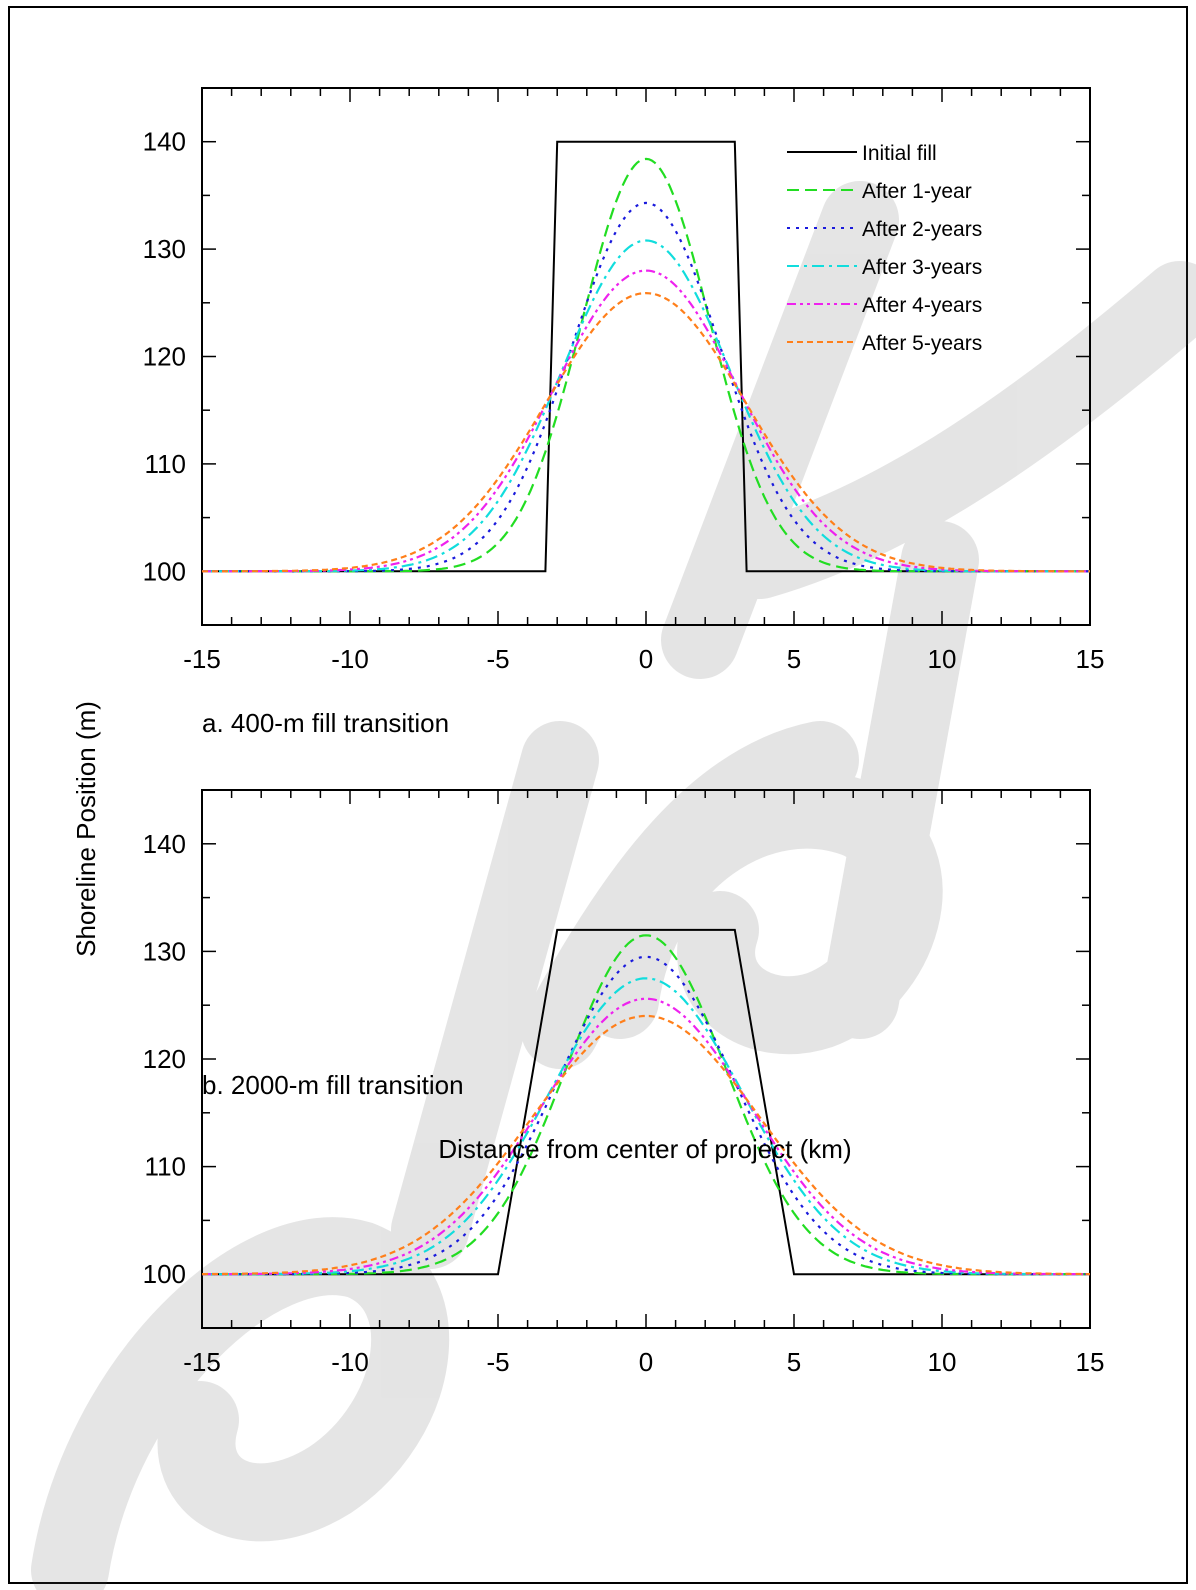  I want to click on legend-label: Initial fill, so click(899, 153).